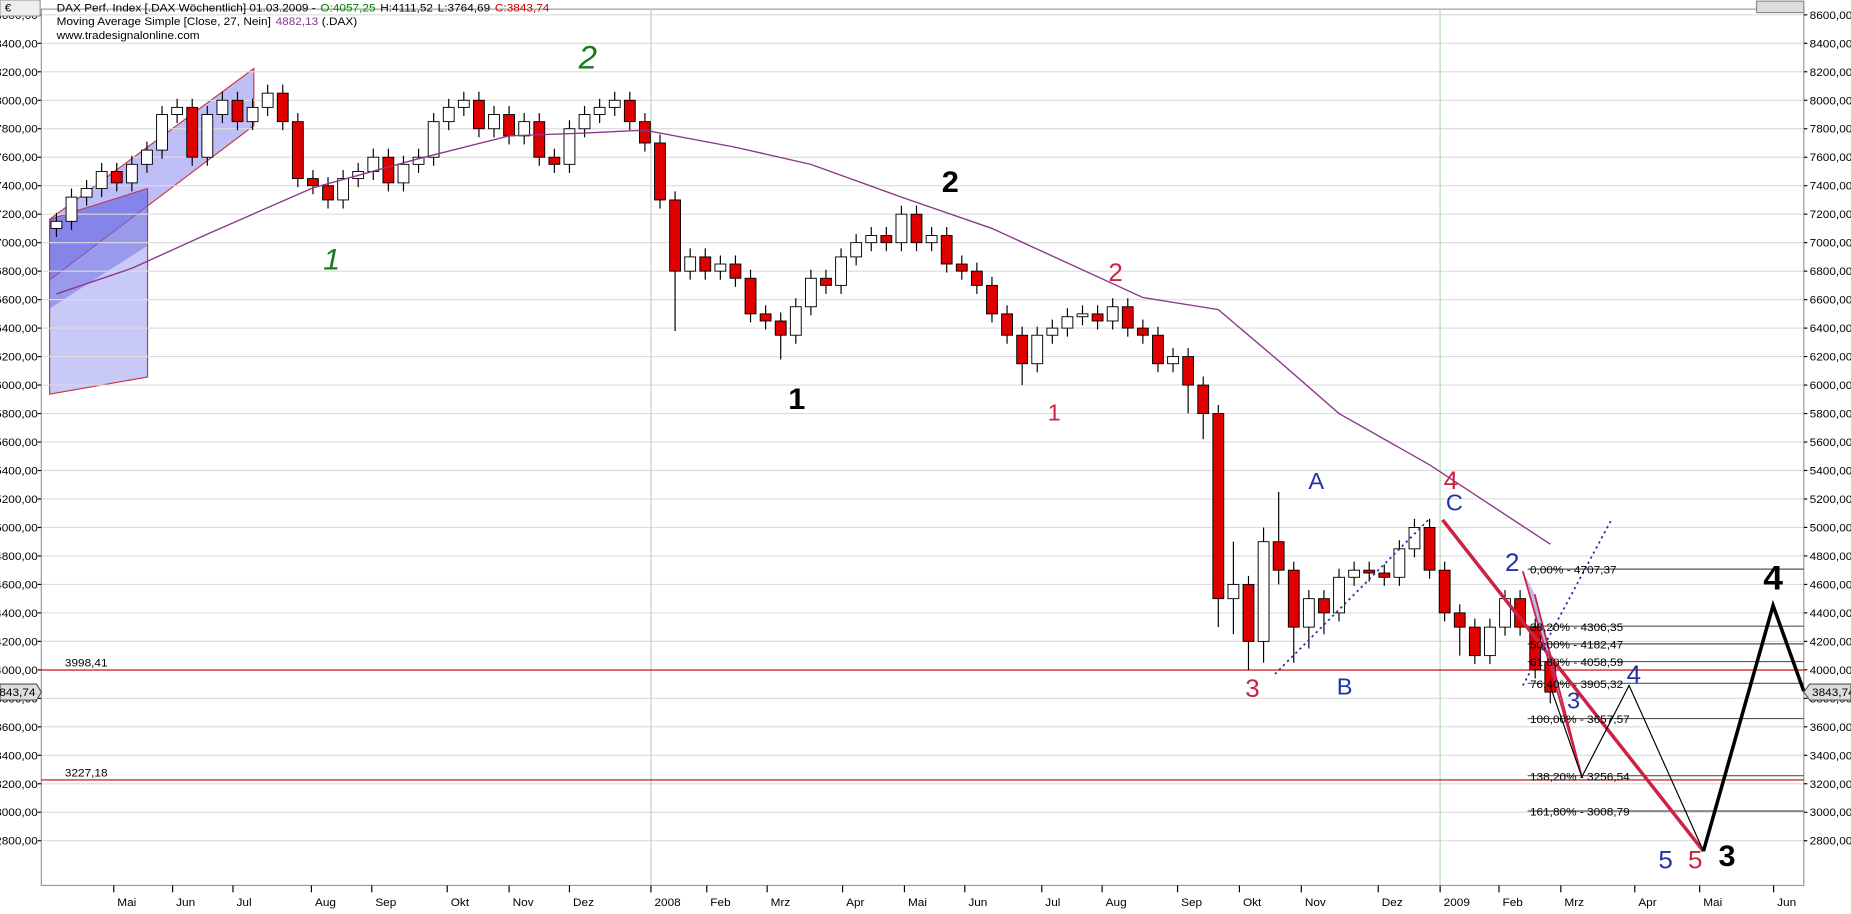  Describe the element at coordinates (340, 21) in the screenshot. I see `ma-suffix: (.DAX)` at that location.